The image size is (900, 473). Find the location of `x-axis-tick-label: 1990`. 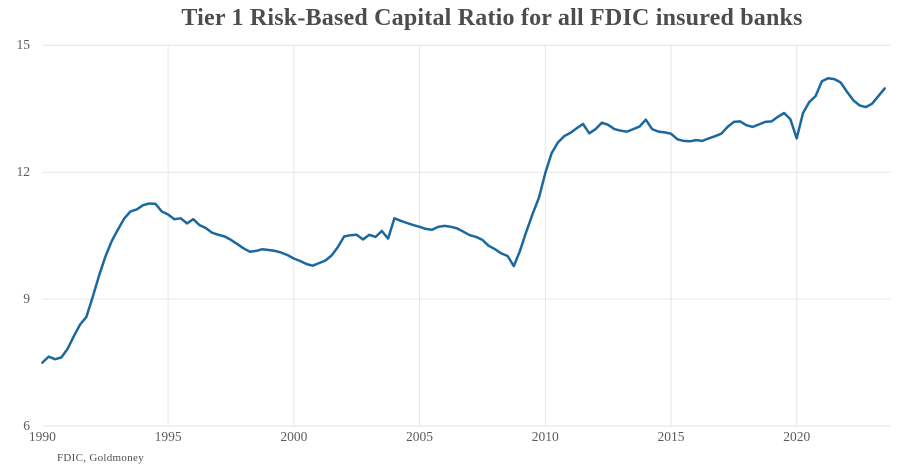

x-axis-tick-label: 1990 is located at coordinates (42, 436).